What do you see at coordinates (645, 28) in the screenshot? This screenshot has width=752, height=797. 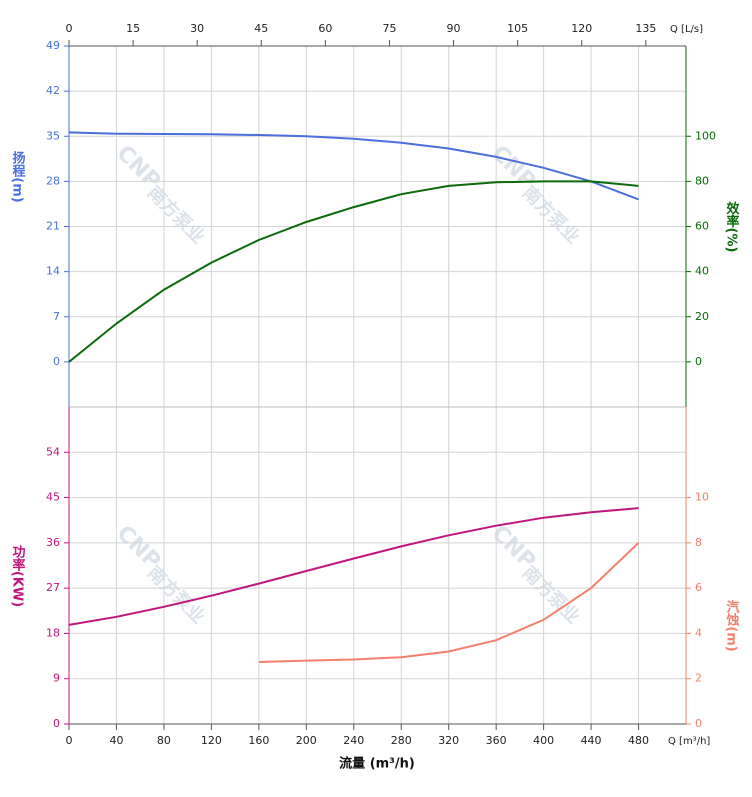 I see `x2-tick-label: 135` at bounding box center [645, 28].